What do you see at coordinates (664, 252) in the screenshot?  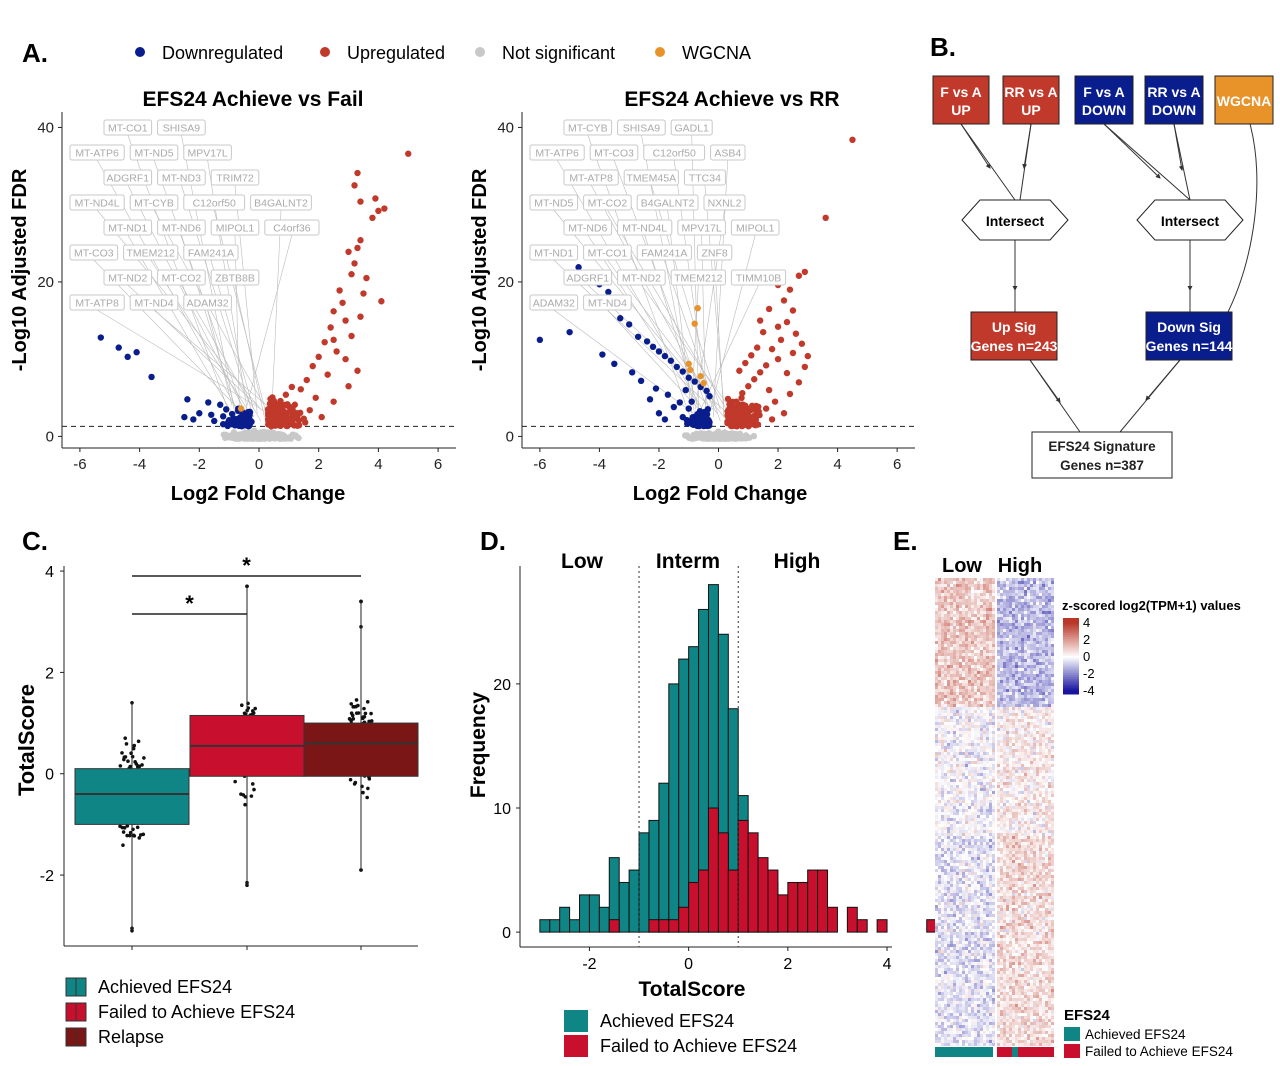 I see `gene-label-box` at bounding box center [664, 252].